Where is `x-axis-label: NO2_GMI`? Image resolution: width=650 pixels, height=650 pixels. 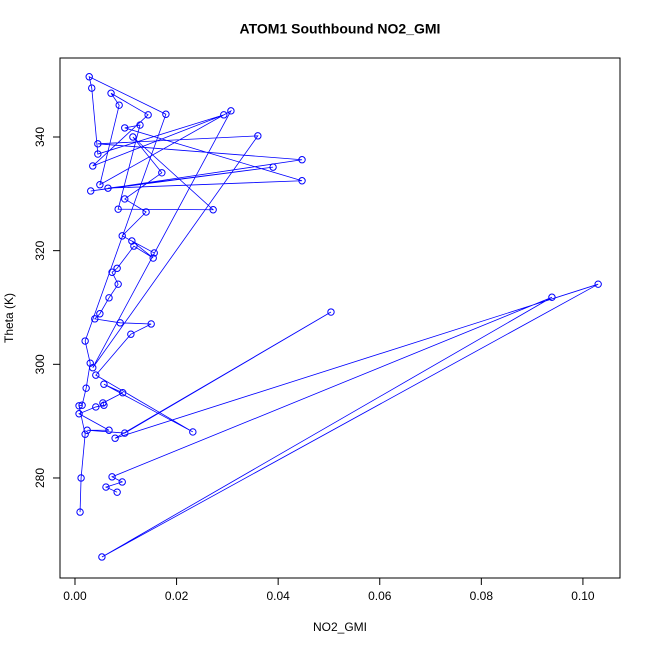 x-axis-label: NO2_GMI is located at coordinates (340, 627).